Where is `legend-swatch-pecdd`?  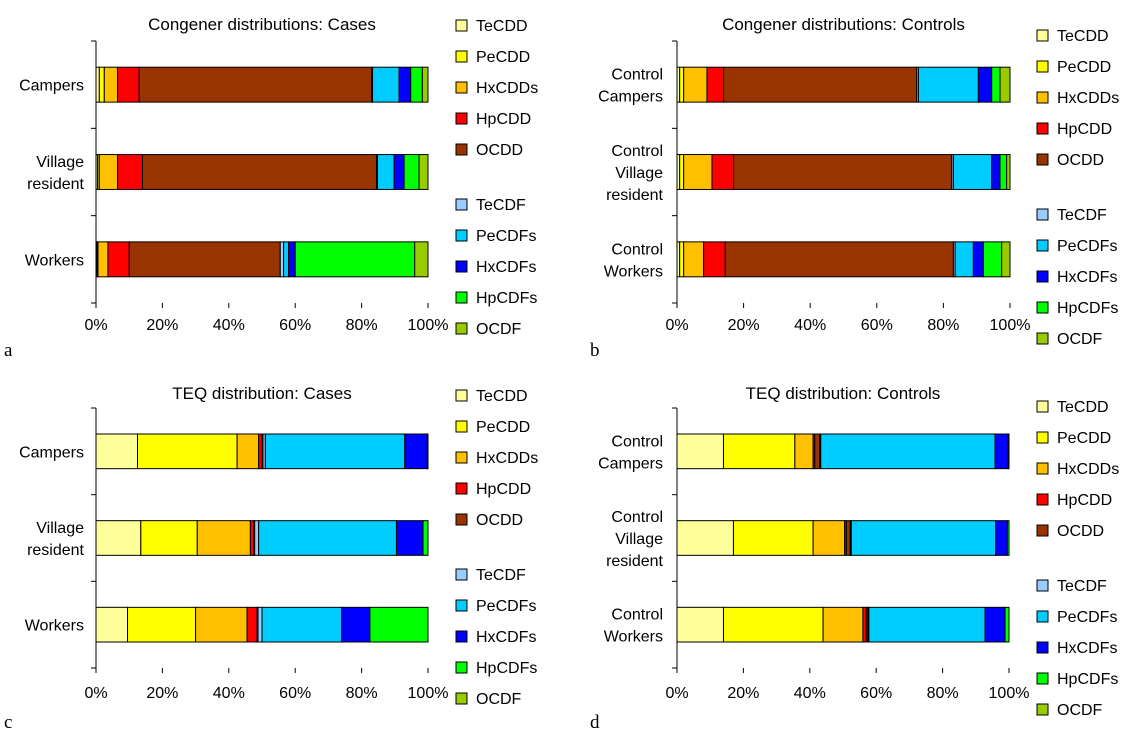
legend-swatch-pecdd is located at coordinates (461, 426).